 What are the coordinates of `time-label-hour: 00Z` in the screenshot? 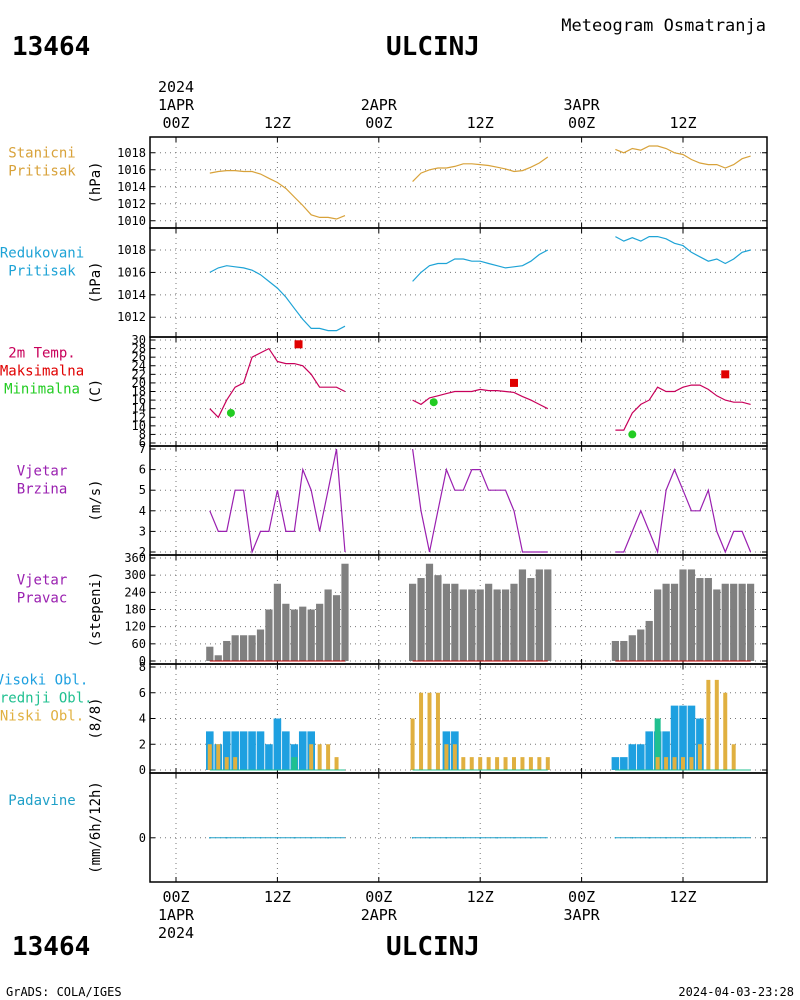 It's located at (581, 123).